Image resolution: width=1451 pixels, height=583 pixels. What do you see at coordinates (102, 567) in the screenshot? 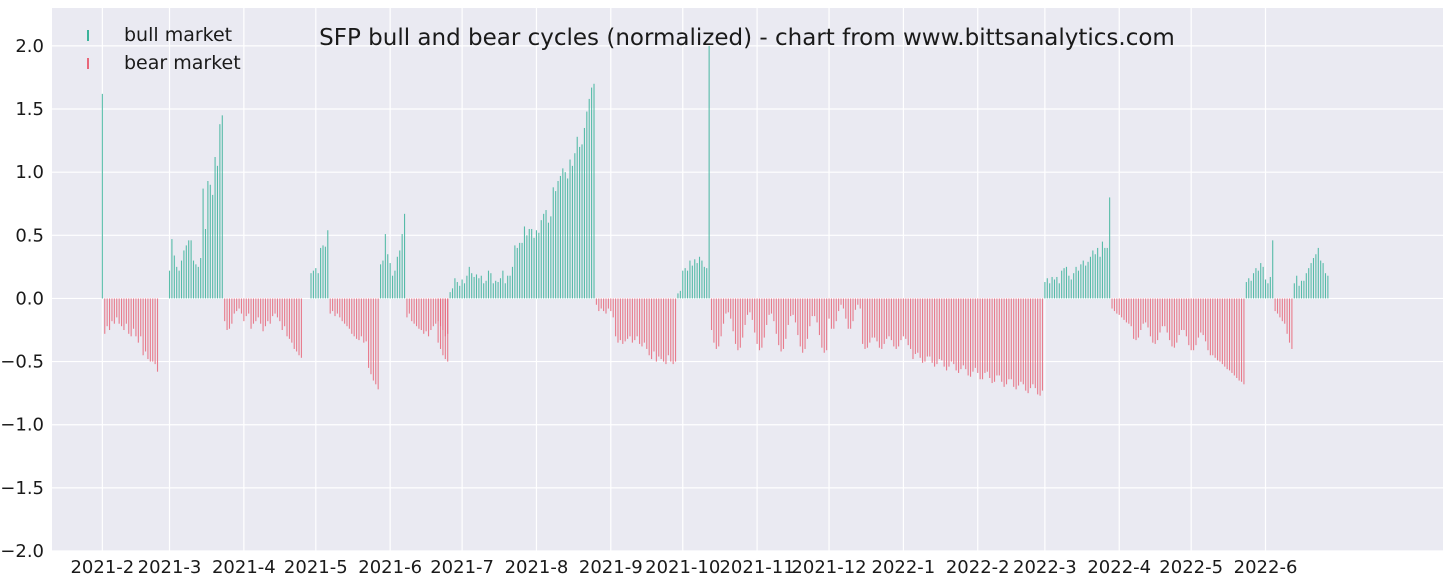
I see `x-tick-label: 2021-2` at bounding box center [102, 567].